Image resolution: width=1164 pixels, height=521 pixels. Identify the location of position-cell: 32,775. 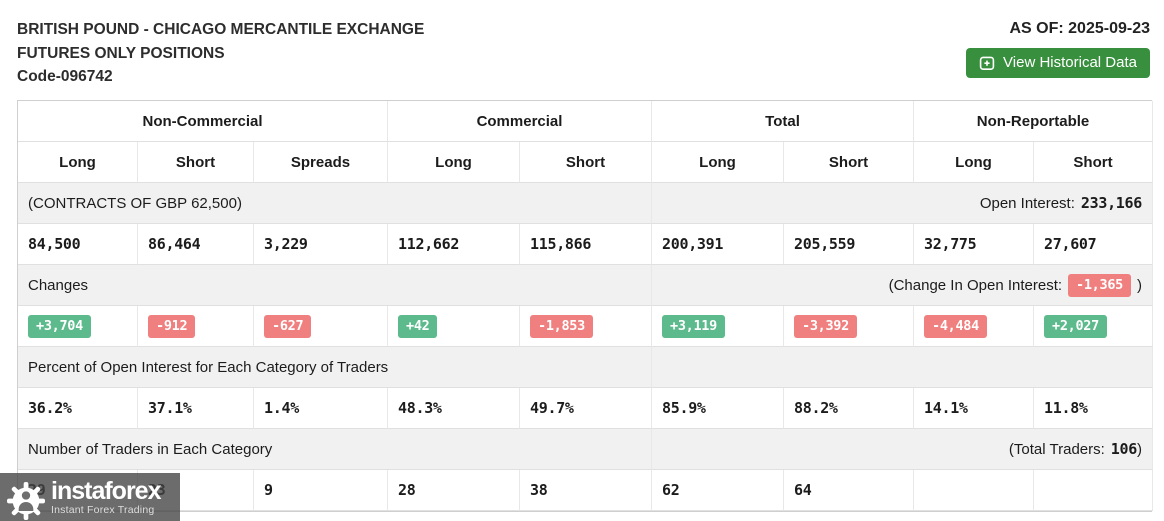
(974, 244).